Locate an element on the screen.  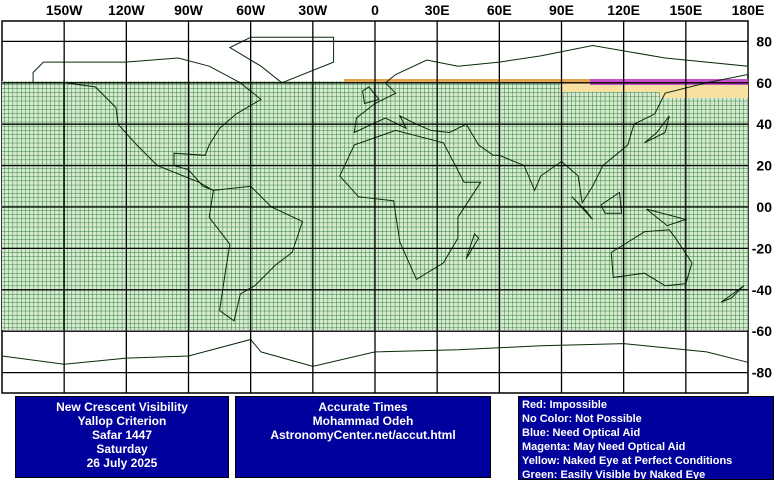
legend-item: Magenta: May Need Optical Aid is located at coordinates (604, 447).